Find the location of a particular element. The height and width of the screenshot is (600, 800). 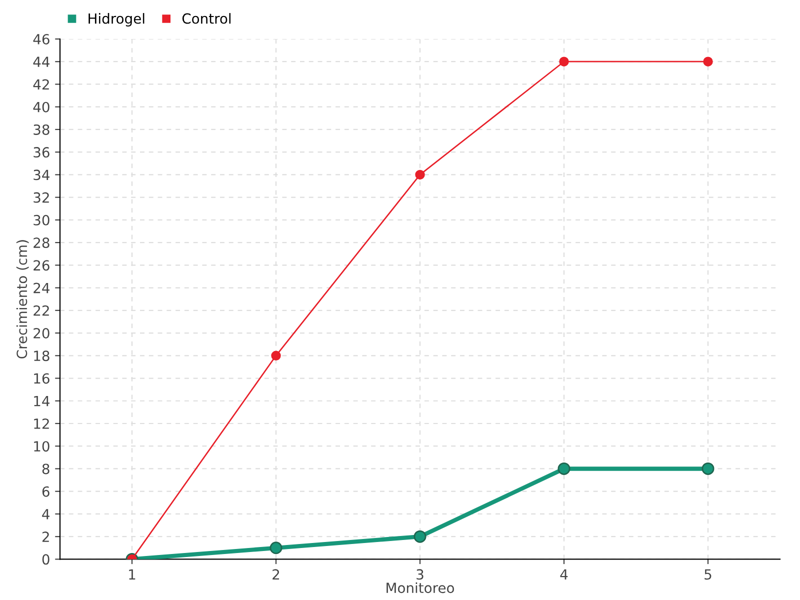

y-tick-label: 30 is located at coordinates (42, 220).